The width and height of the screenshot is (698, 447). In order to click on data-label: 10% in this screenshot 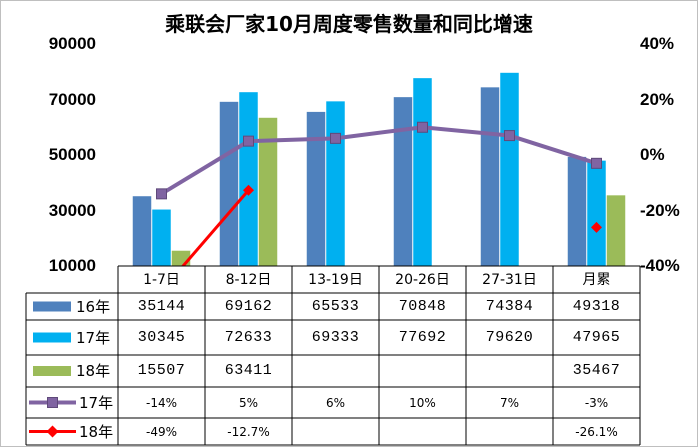, I will do `click(422, 402)`.